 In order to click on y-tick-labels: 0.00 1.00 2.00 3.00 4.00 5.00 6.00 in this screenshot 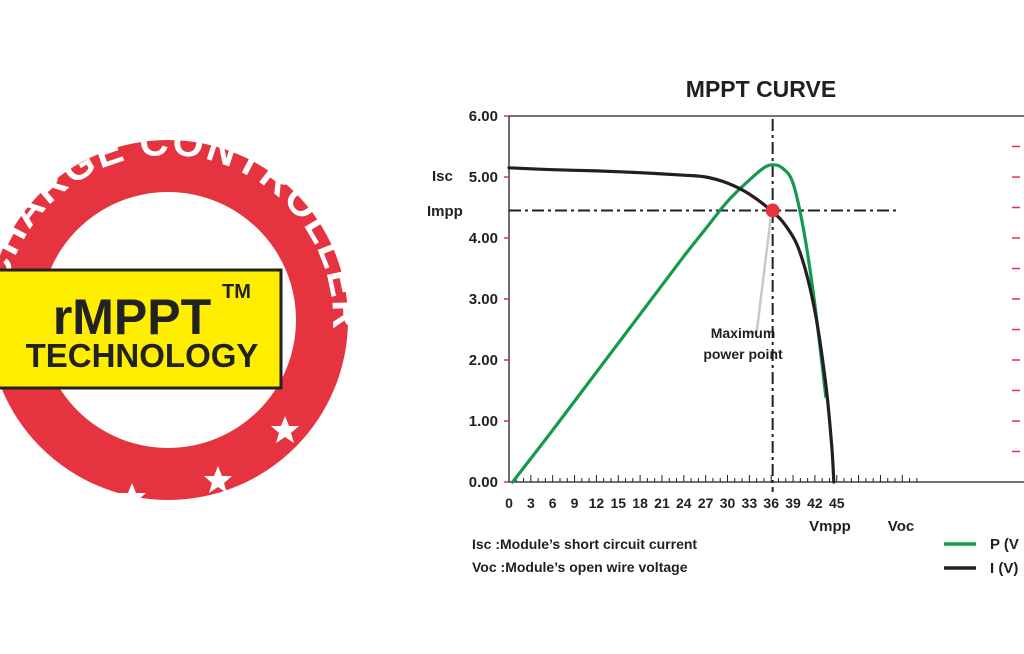, I will do `click(483, 299)`.